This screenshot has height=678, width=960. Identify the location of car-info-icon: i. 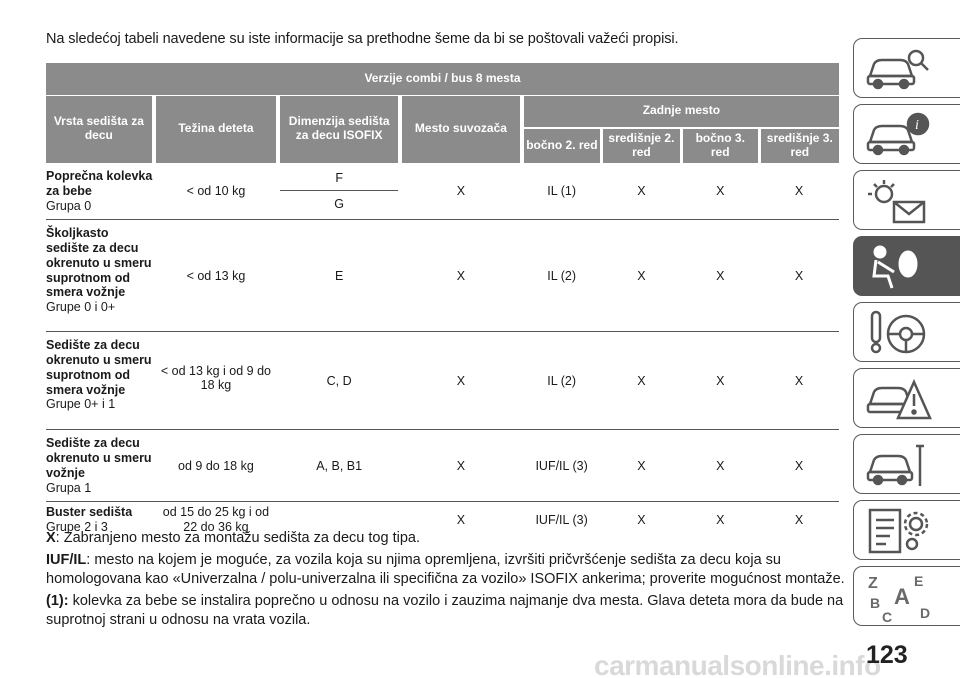
(898, 134).